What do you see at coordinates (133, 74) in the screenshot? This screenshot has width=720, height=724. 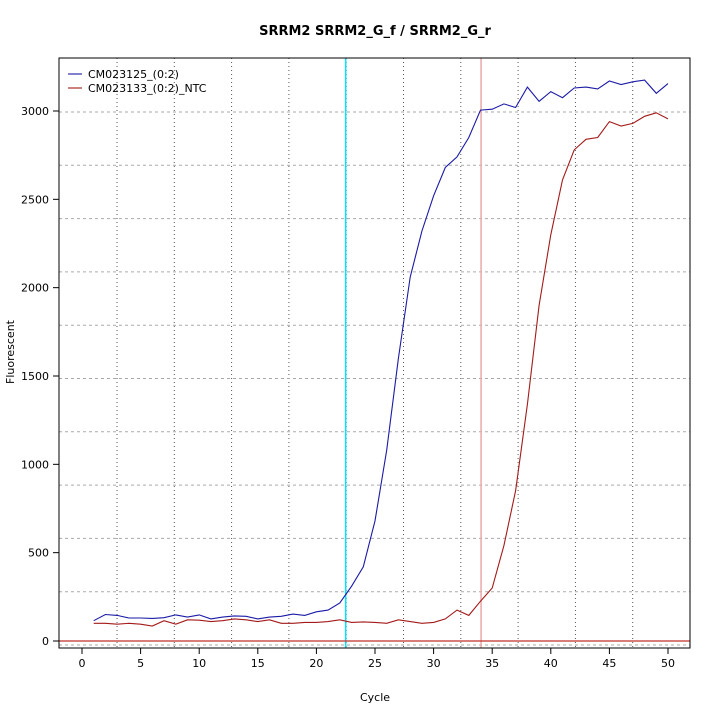 I see `legend-label: CM023125_(0:2)` at bounding box center [133, 74].